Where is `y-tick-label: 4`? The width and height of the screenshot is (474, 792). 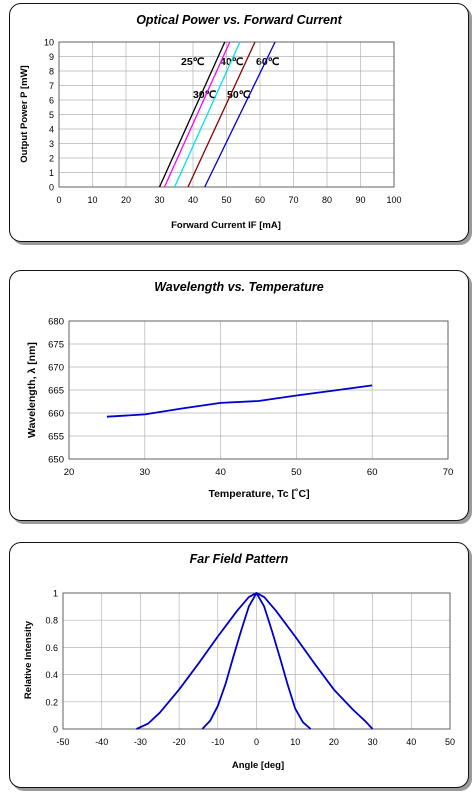
y-tick-label: 4 is located at coordinates (51, 130).